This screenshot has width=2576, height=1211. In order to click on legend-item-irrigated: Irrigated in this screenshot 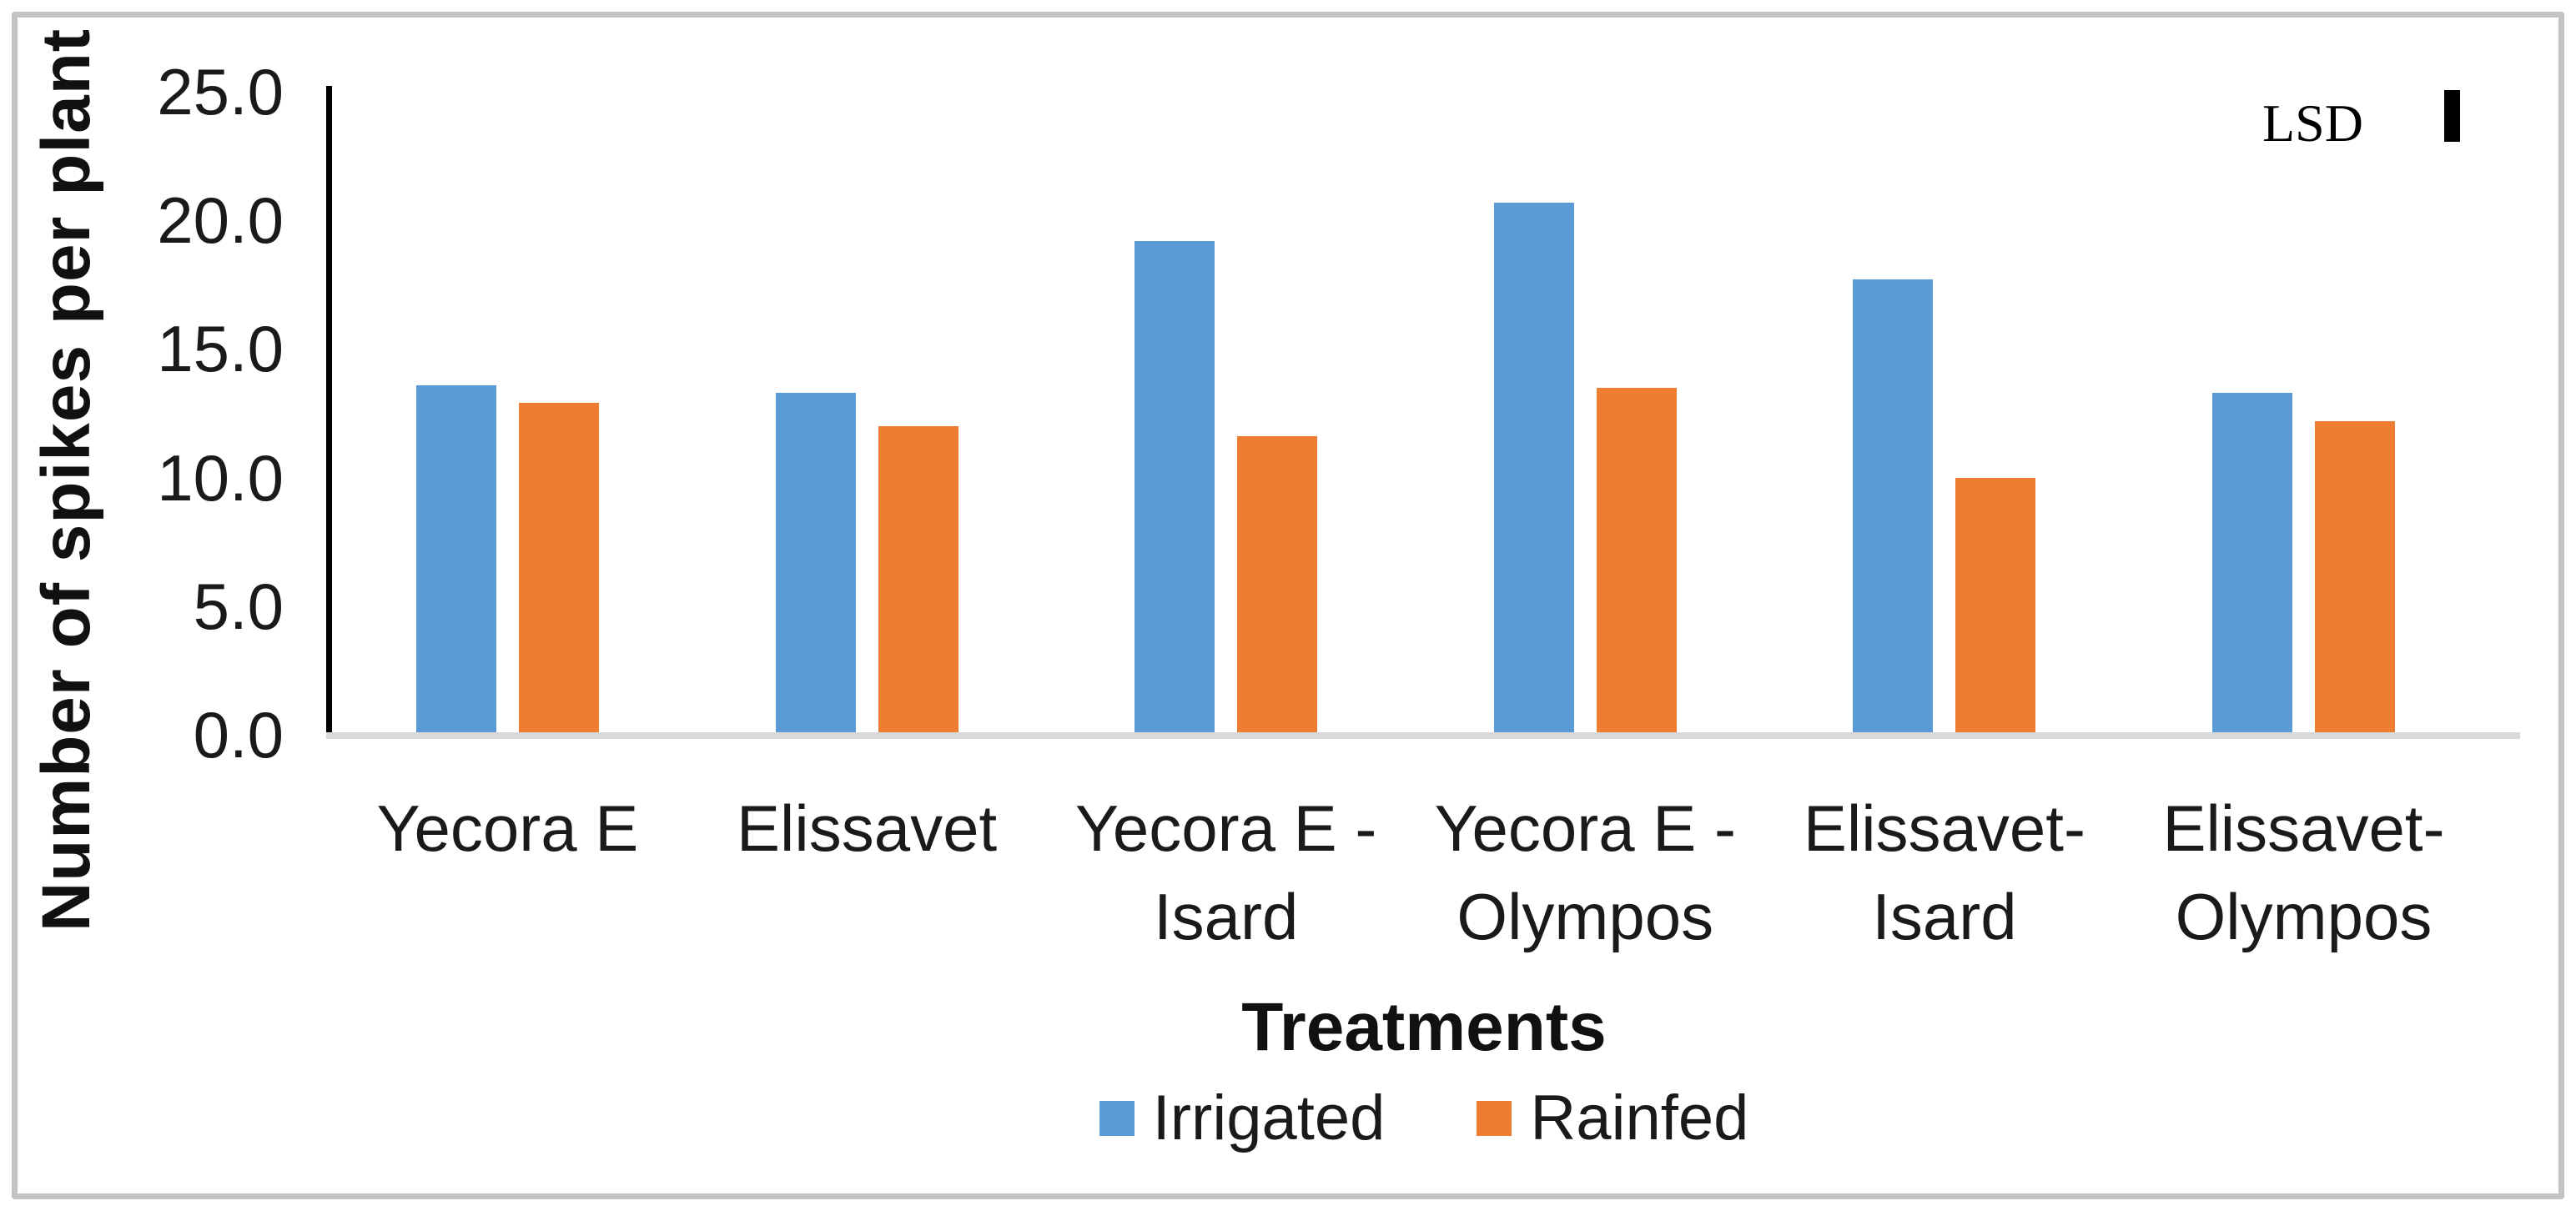, I will do `click(1242, 1118)`.